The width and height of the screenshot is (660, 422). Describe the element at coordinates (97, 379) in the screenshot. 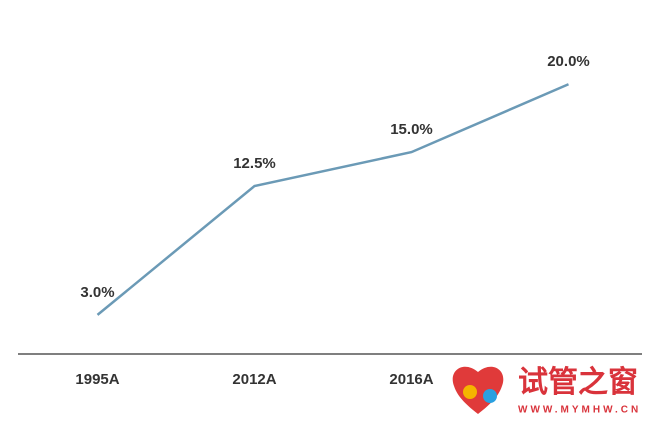

I see `x-tick-label: 1995A` at that location.